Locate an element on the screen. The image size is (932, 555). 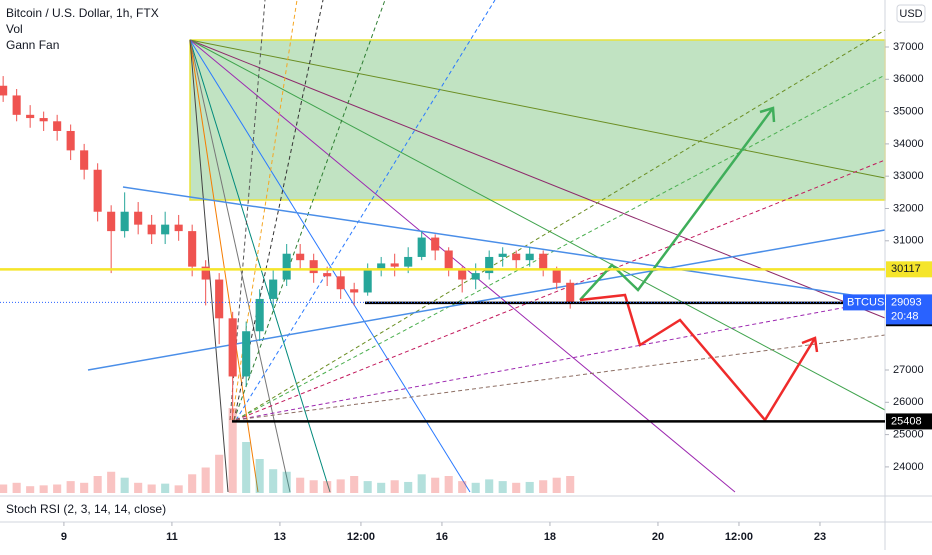
currency-box is located at coordinates (911, 13).